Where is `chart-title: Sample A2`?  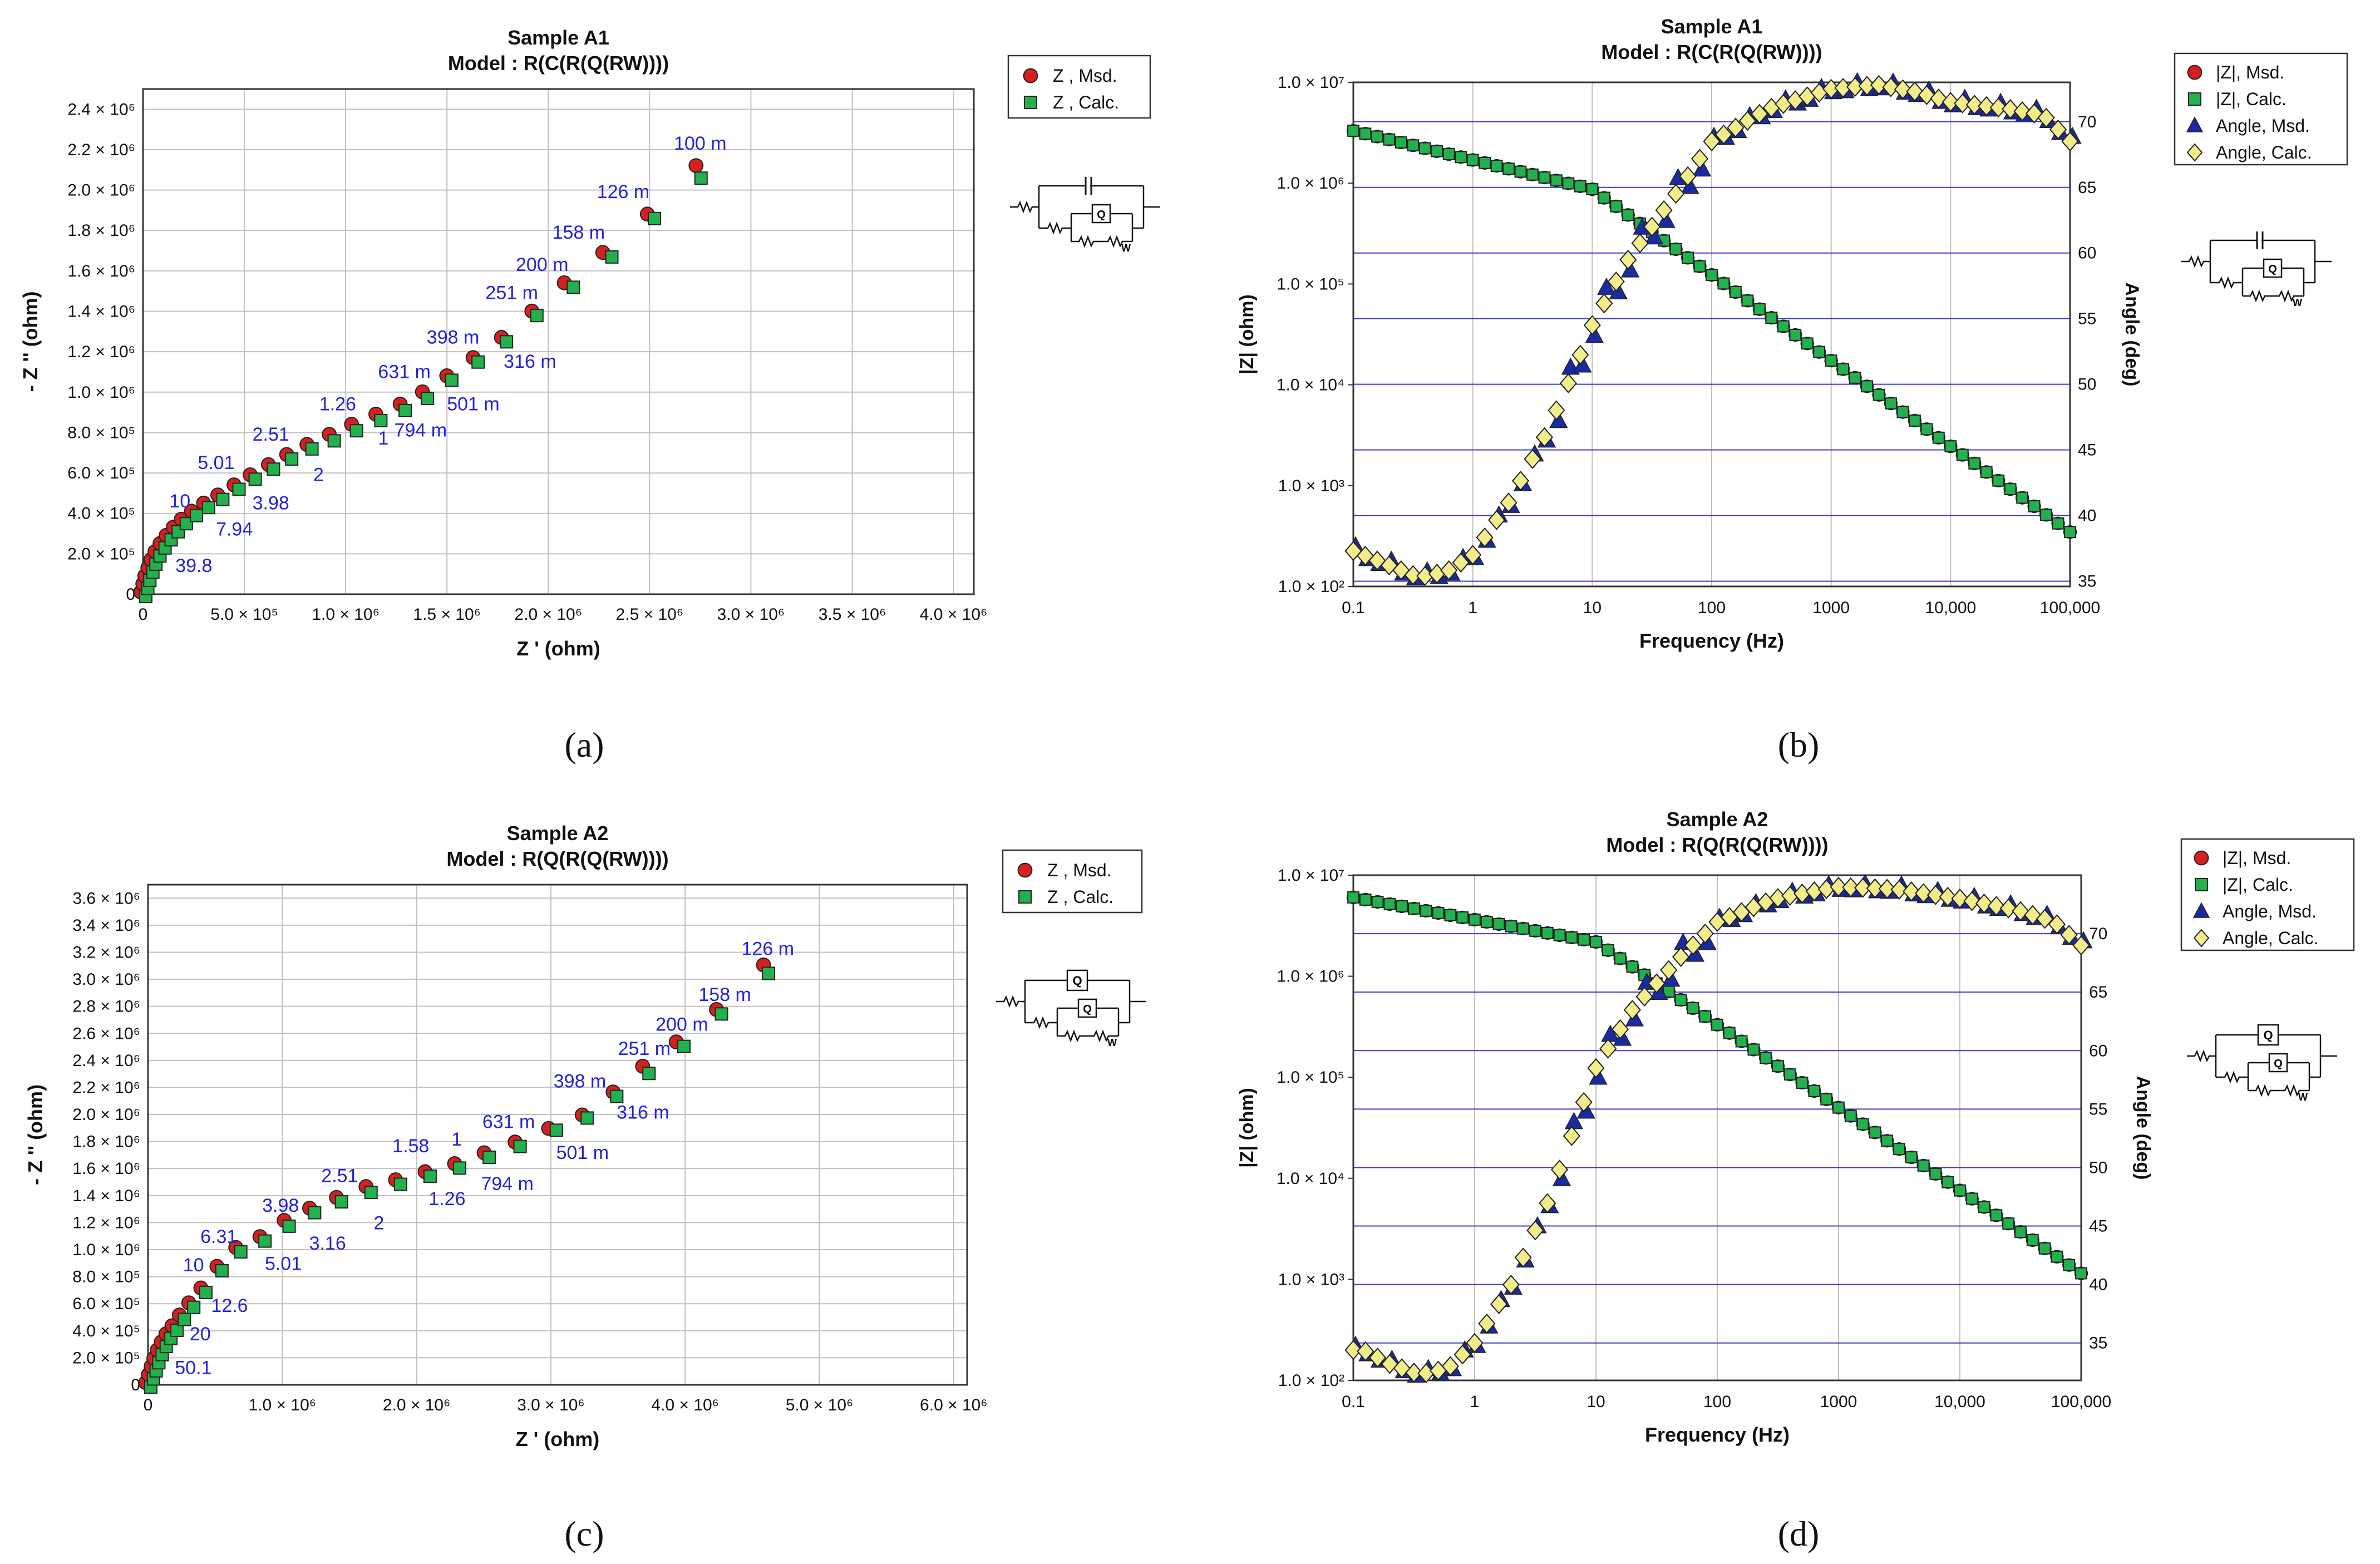 chart-title: Sample A2 is located at coordinates (558, 834).